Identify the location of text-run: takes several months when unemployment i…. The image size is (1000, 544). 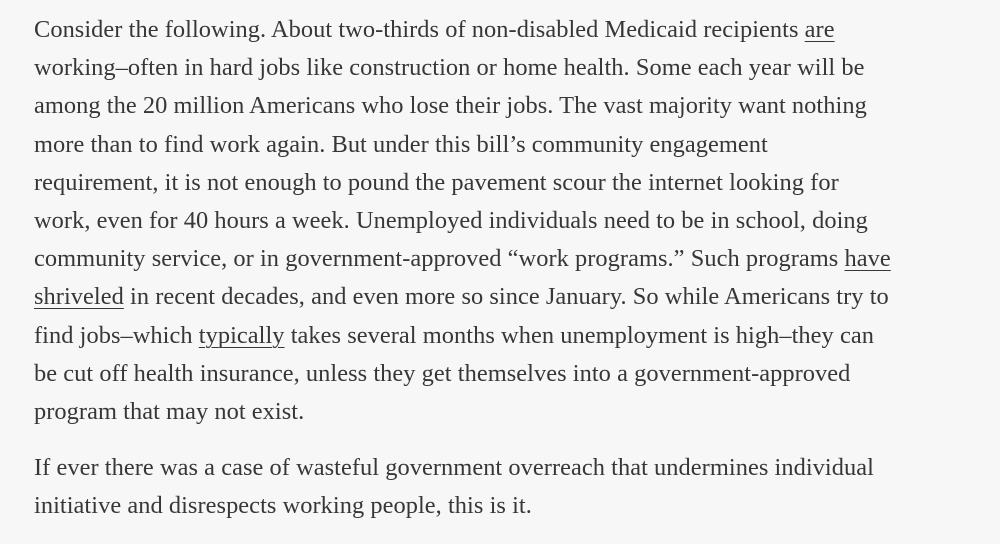
(579, 335).